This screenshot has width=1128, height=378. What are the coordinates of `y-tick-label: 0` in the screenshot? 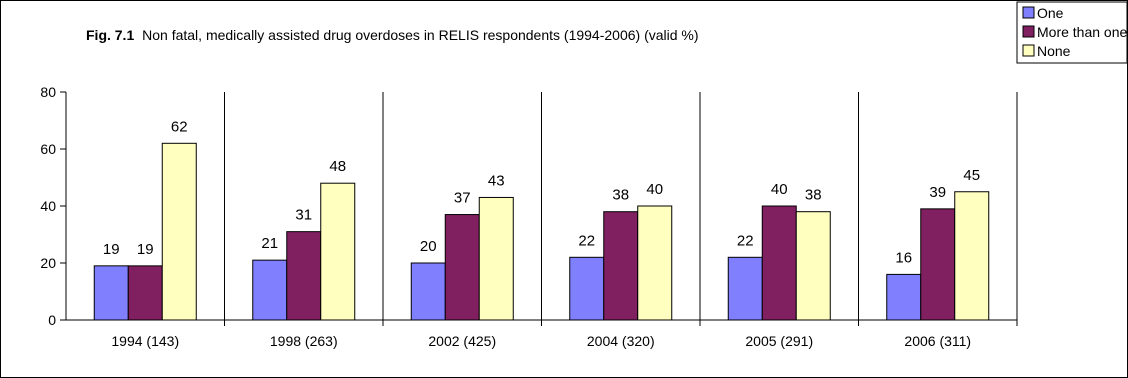 It's located at (52, 320).